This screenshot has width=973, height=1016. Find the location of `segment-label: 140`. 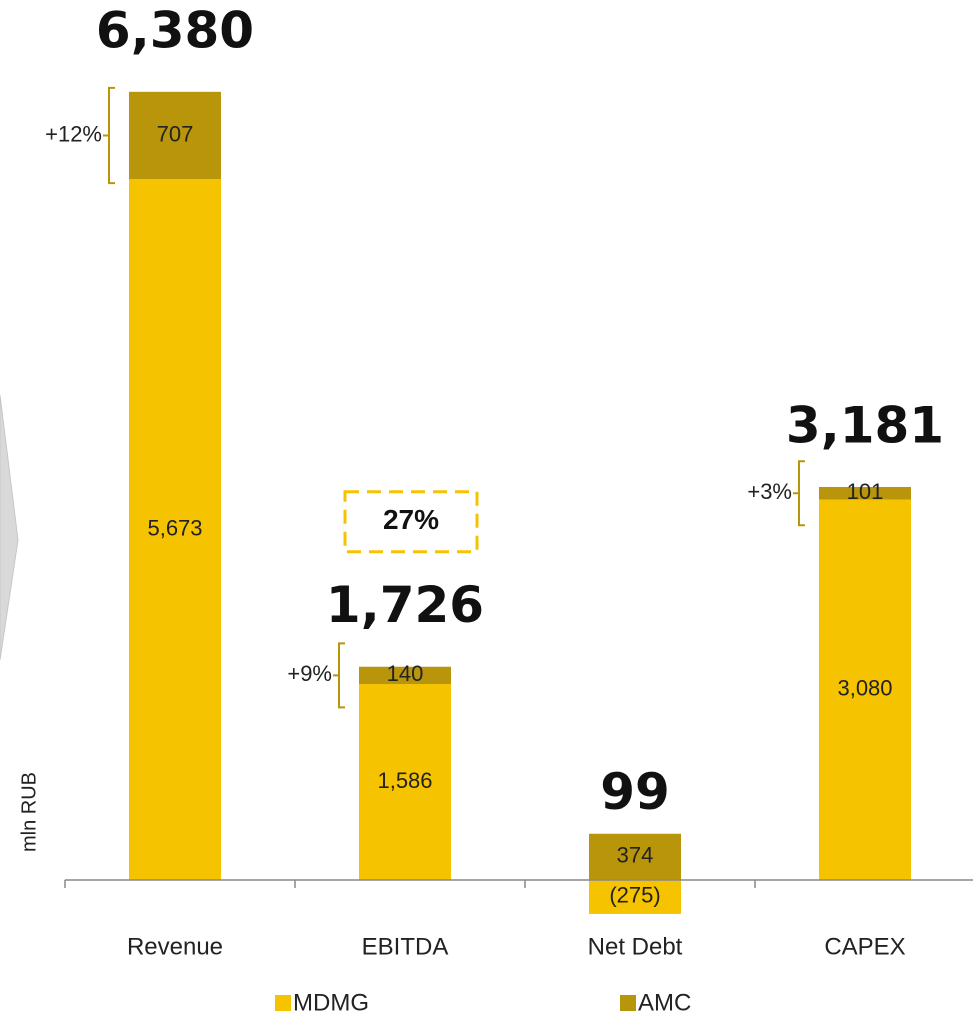

segment-label: 140 is located at coordinates (405, 673).